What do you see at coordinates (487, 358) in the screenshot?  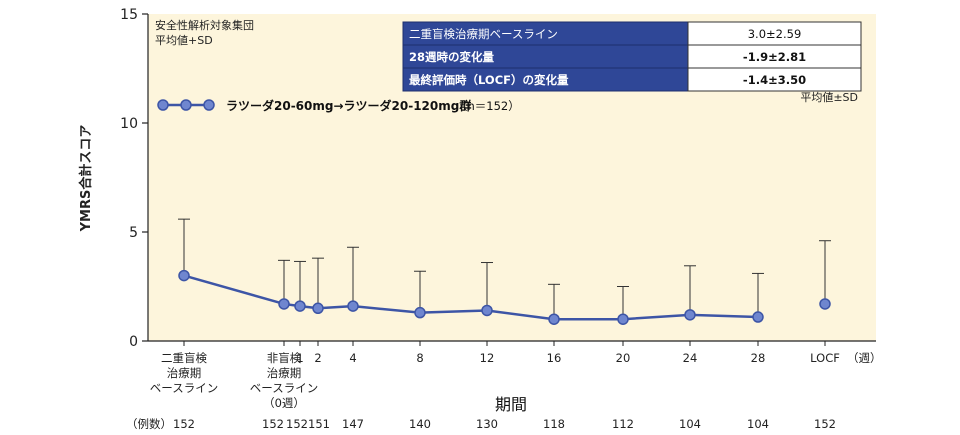 I see `x-tick-label: 12` at bounding box center [487, 358].